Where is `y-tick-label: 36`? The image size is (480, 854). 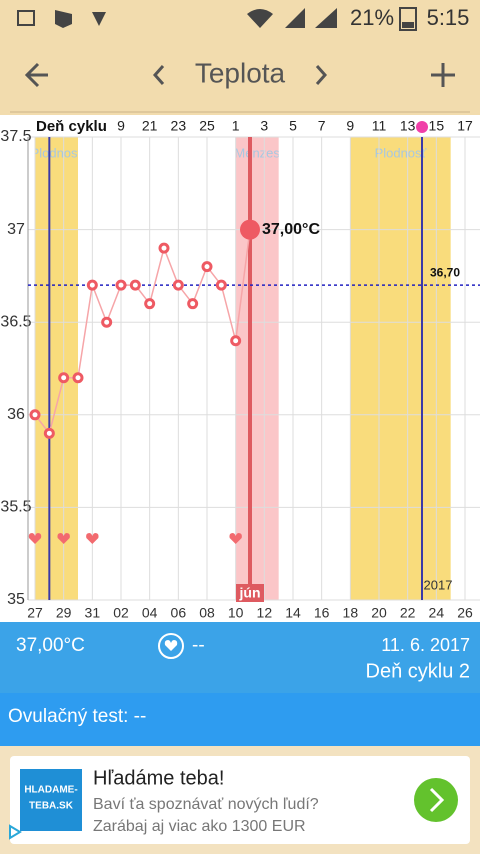 y-tick-label: 36 is located at coordinates (16, 414).